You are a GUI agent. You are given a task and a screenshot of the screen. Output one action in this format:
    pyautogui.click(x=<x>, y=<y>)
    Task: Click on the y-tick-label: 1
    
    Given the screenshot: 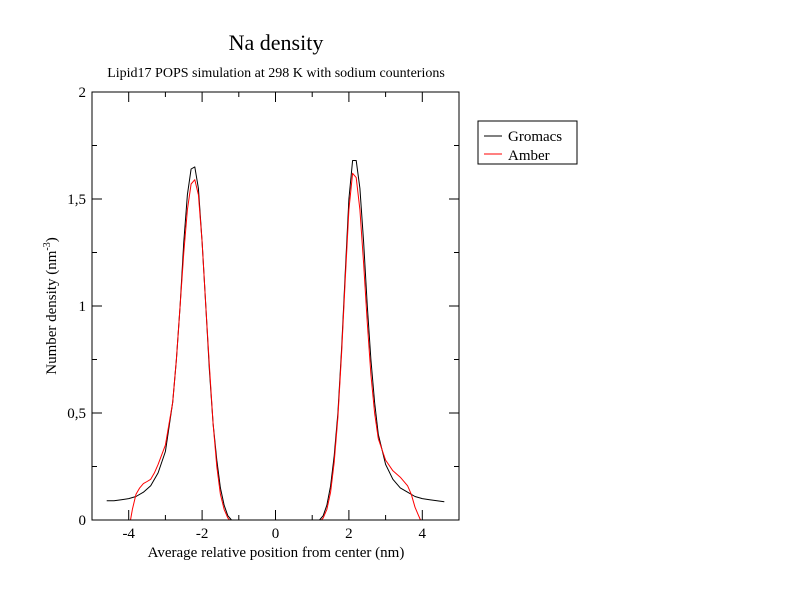 What is the action you would take?
    pyautogui.click(x=83, y=307)
    